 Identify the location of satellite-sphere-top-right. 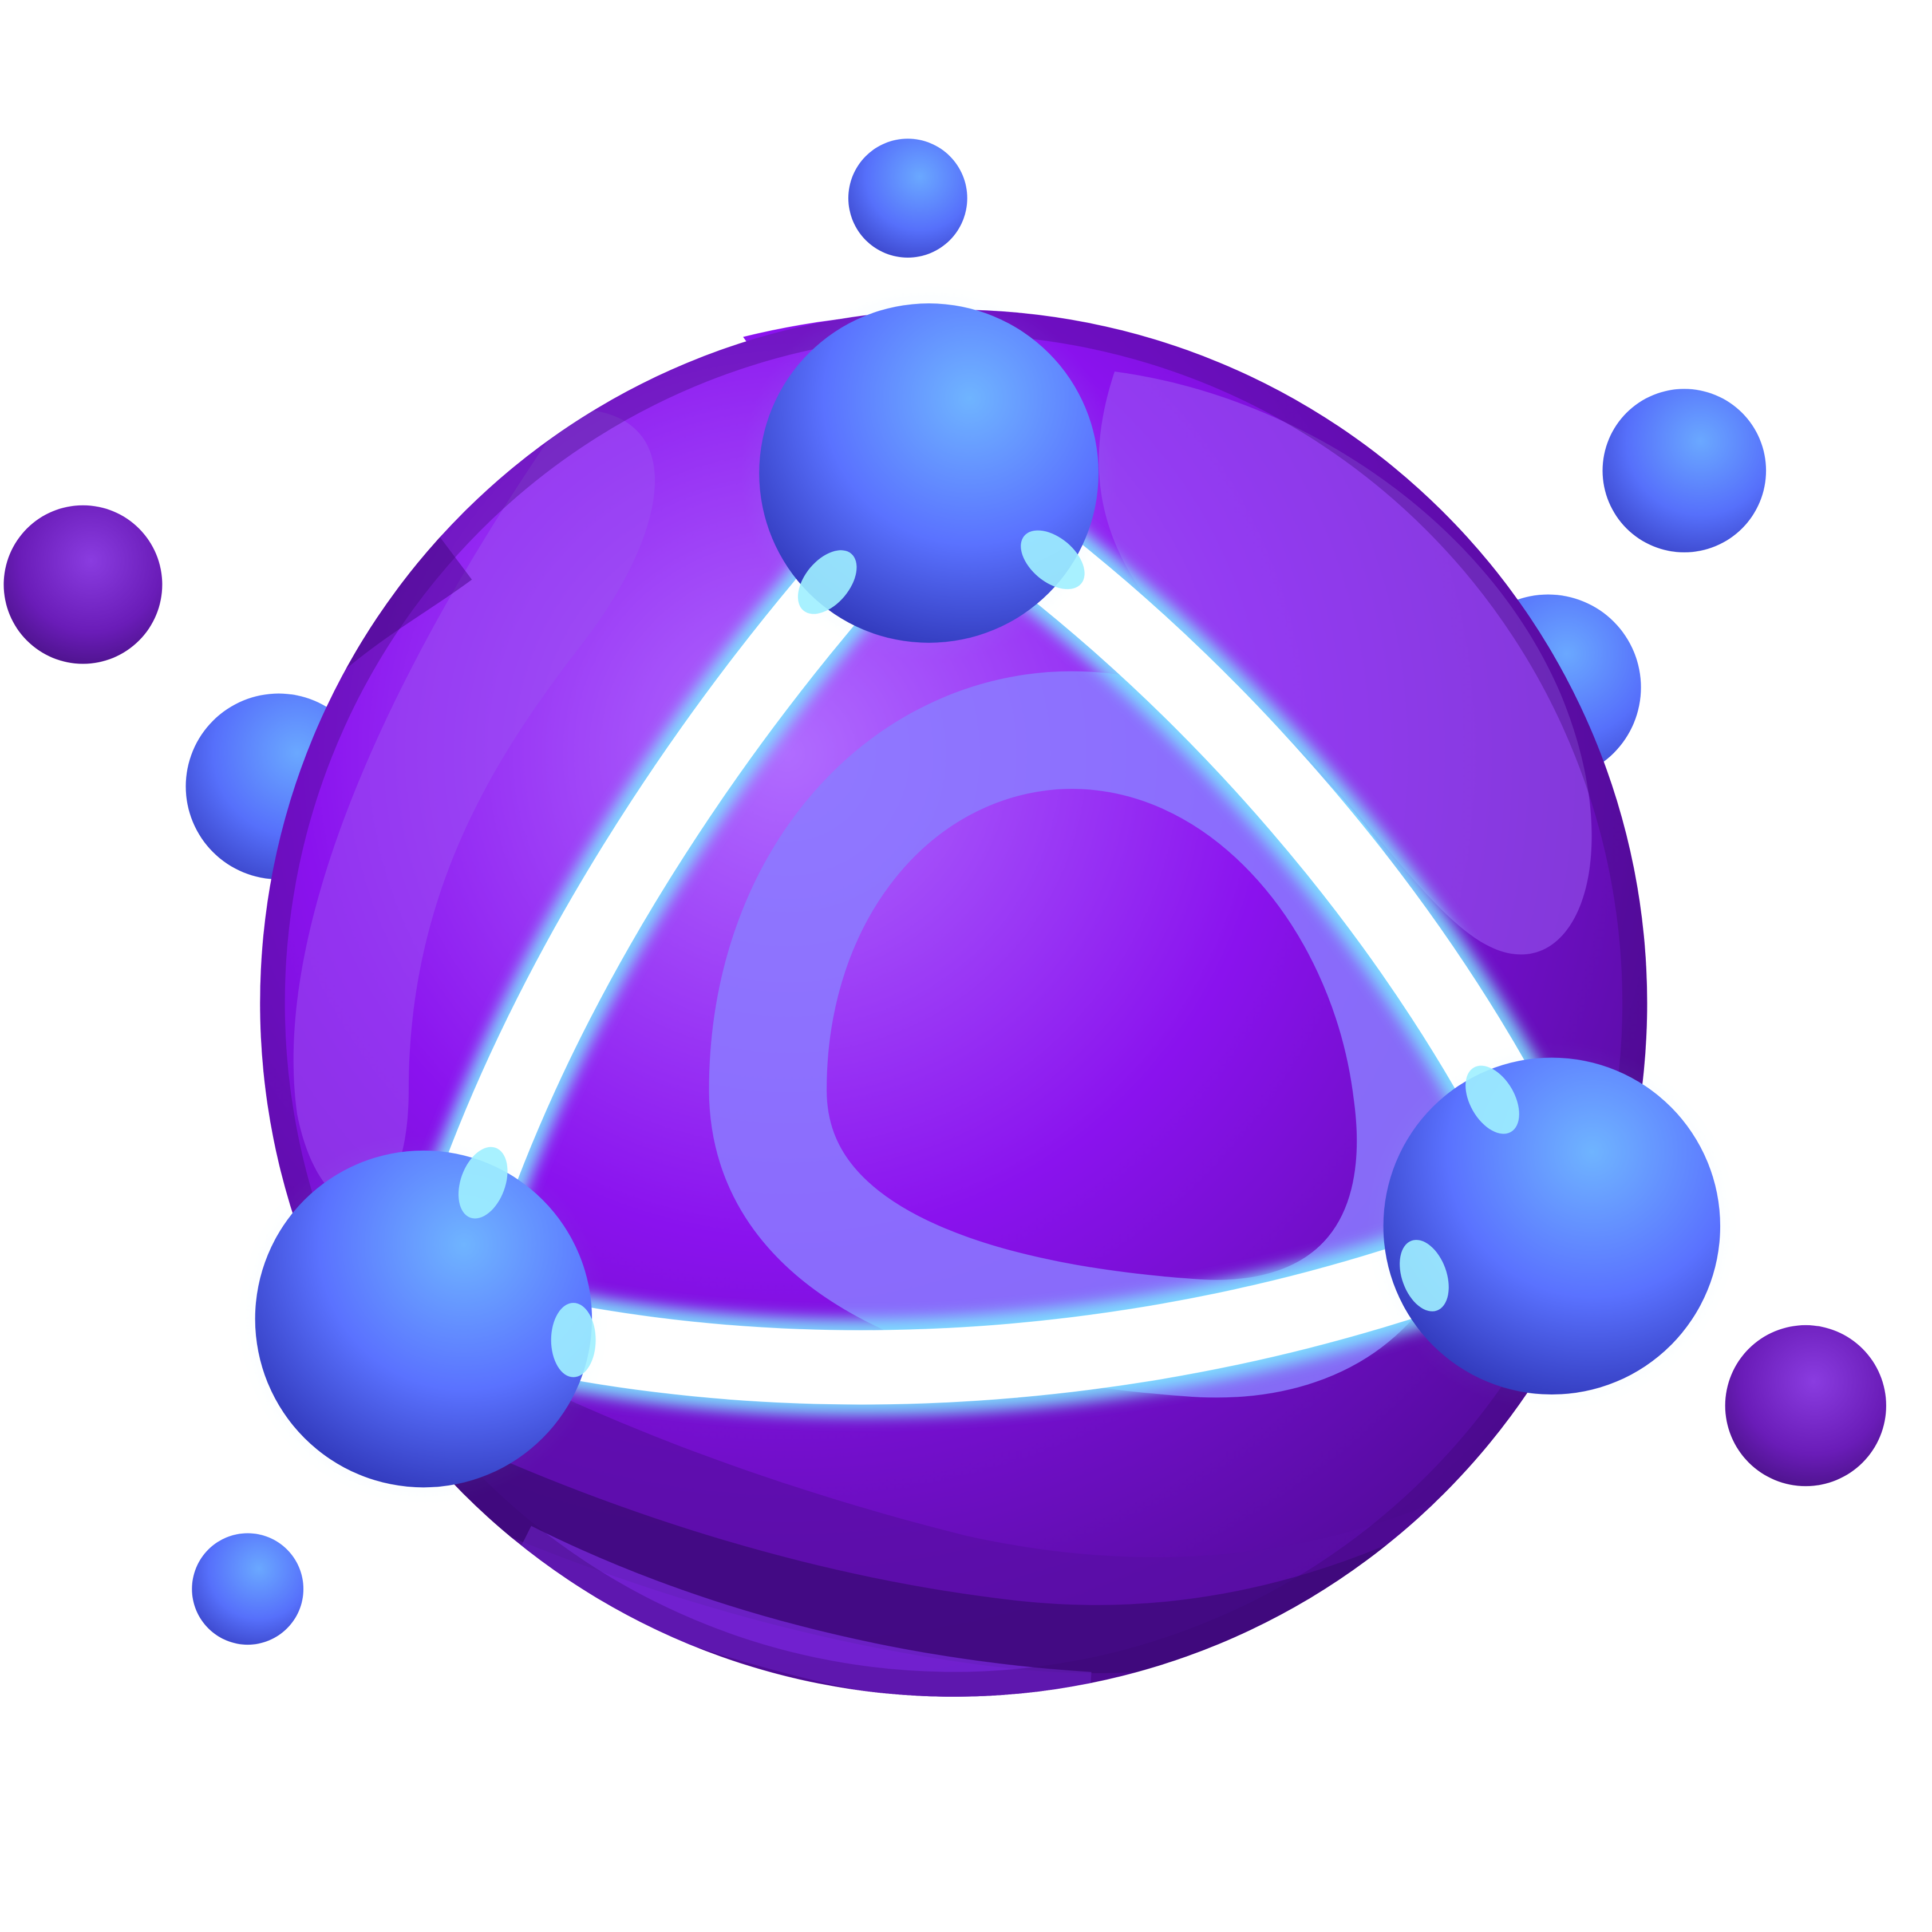
(1684, 470).